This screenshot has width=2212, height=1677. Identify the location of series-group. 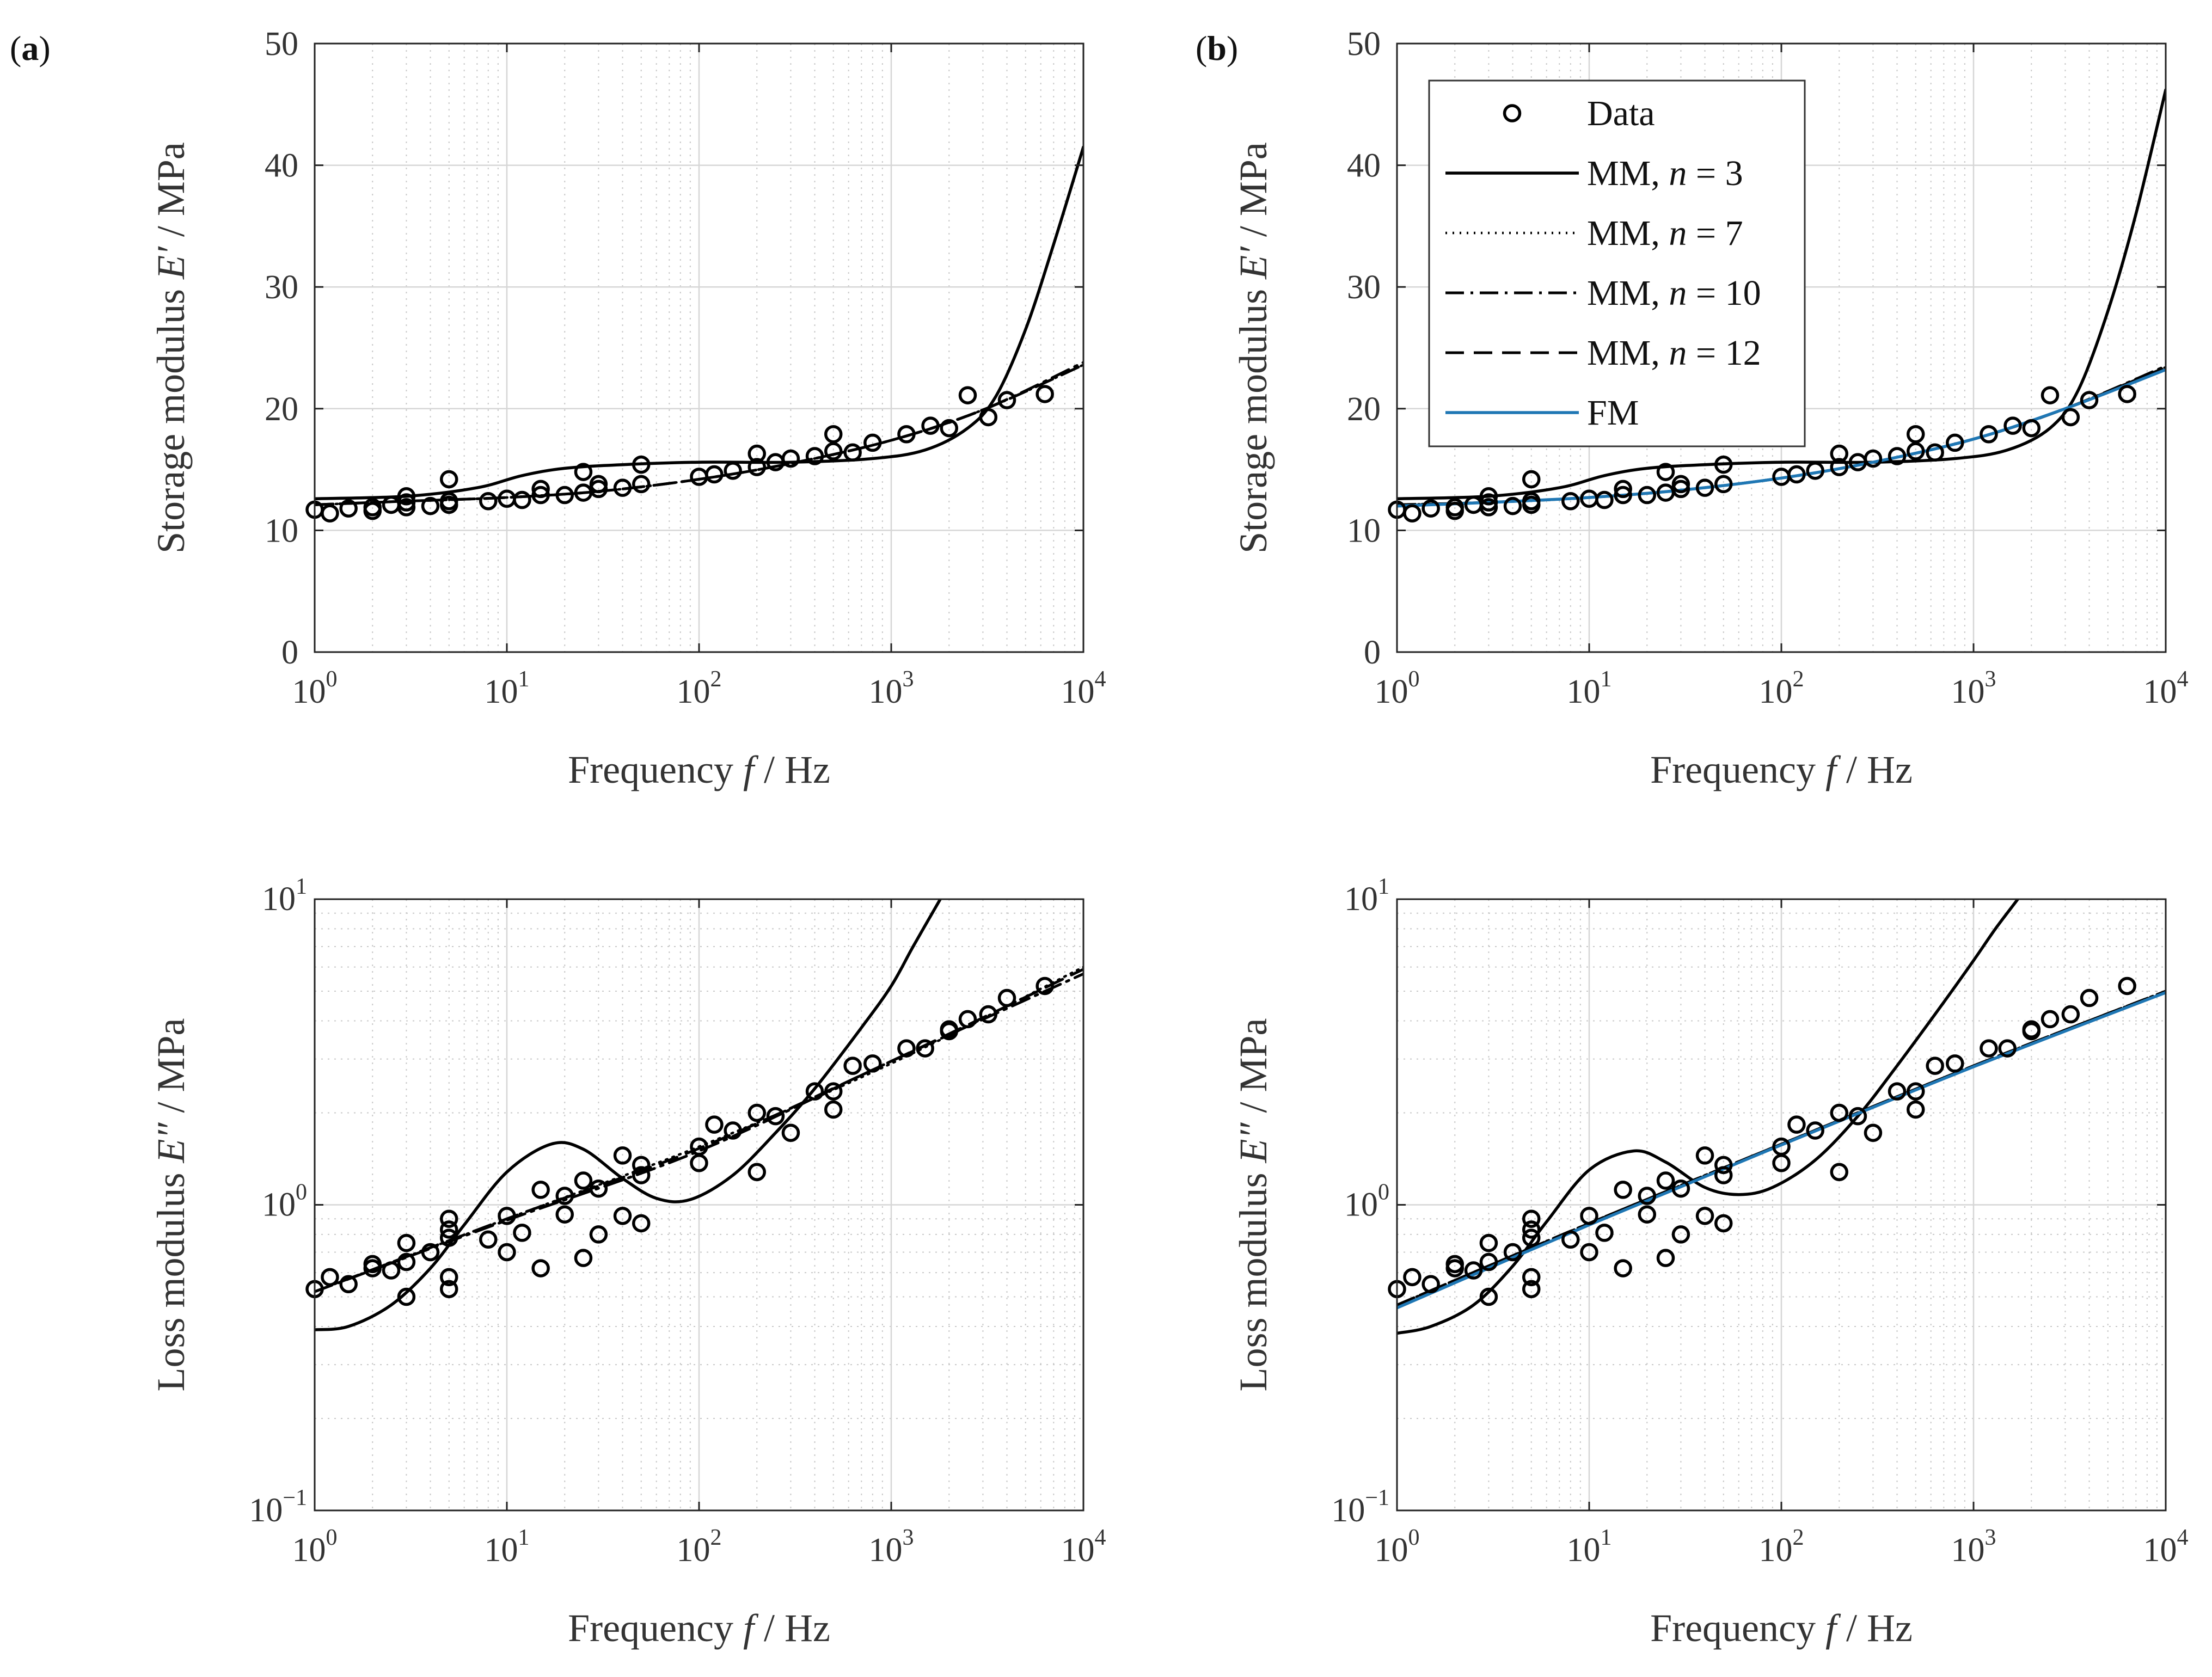
(699, 1115).